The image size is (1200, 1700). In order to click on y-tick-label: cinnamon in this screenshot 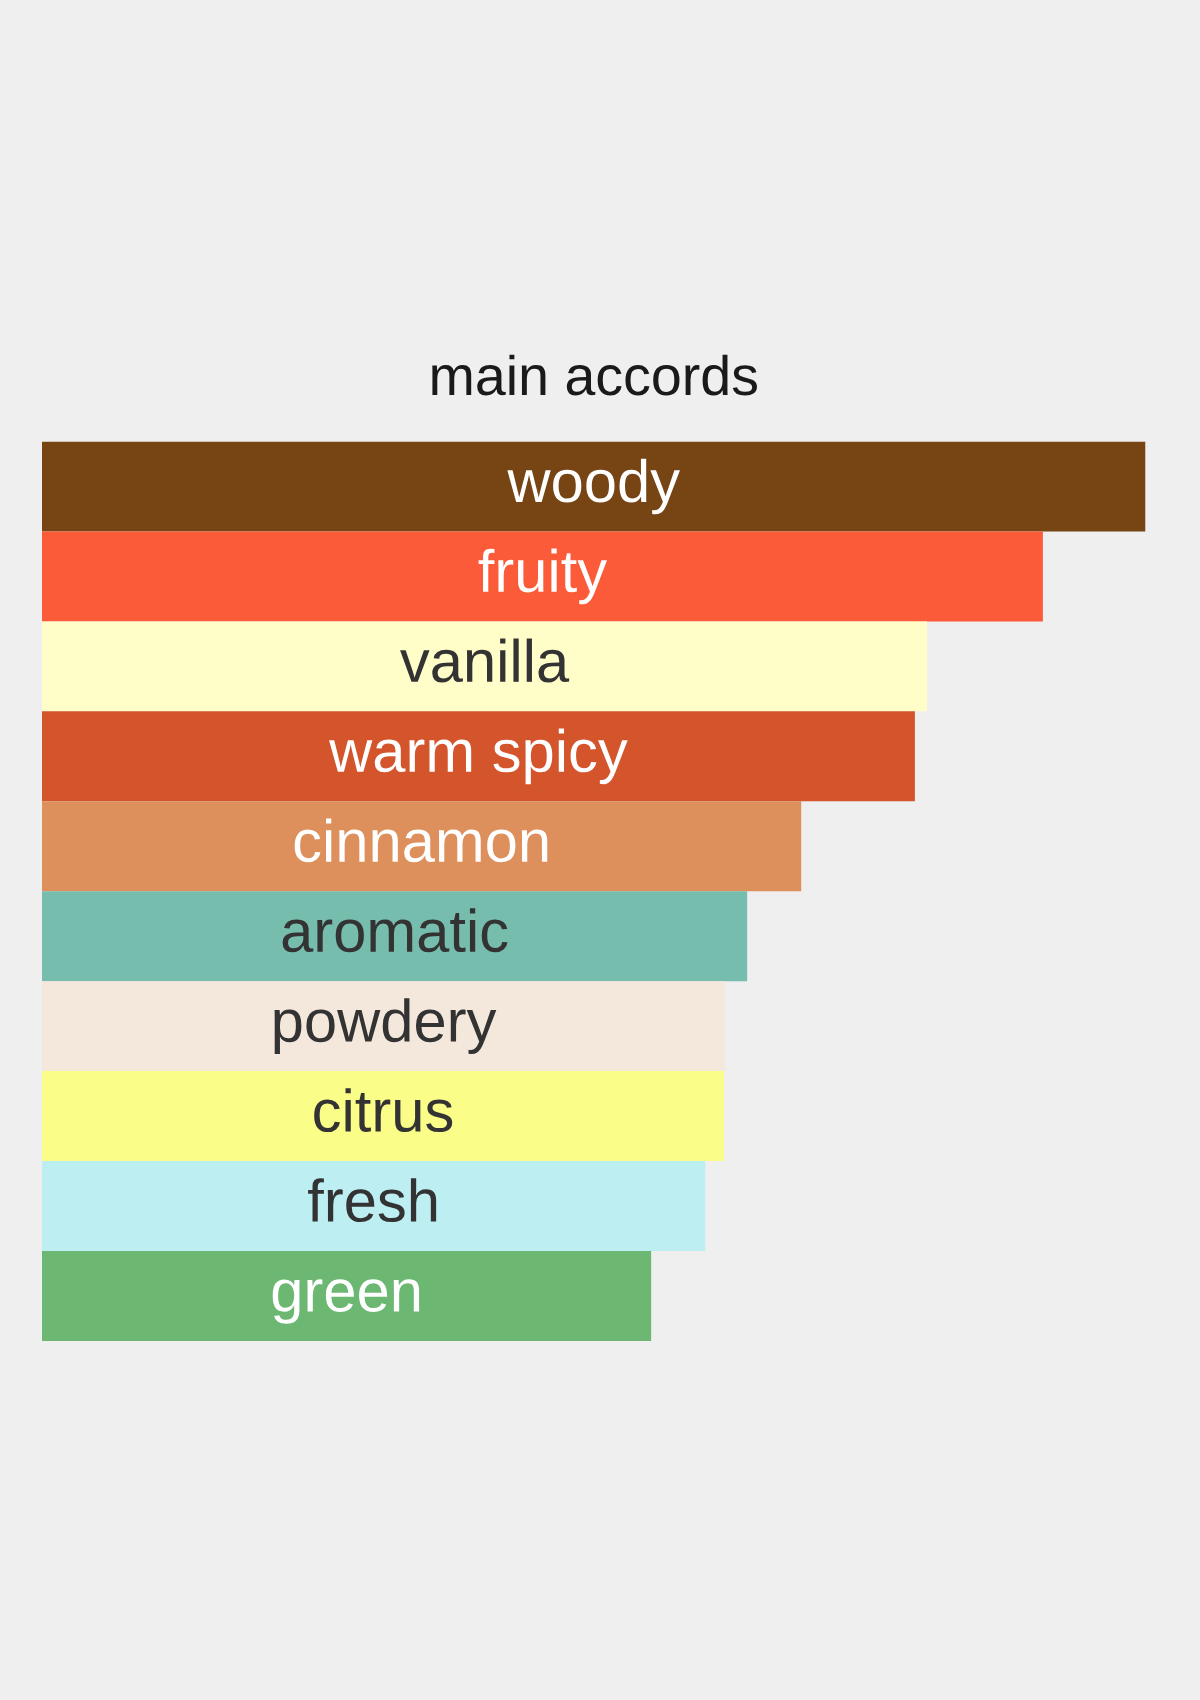, I will do `click(421, 840)`.